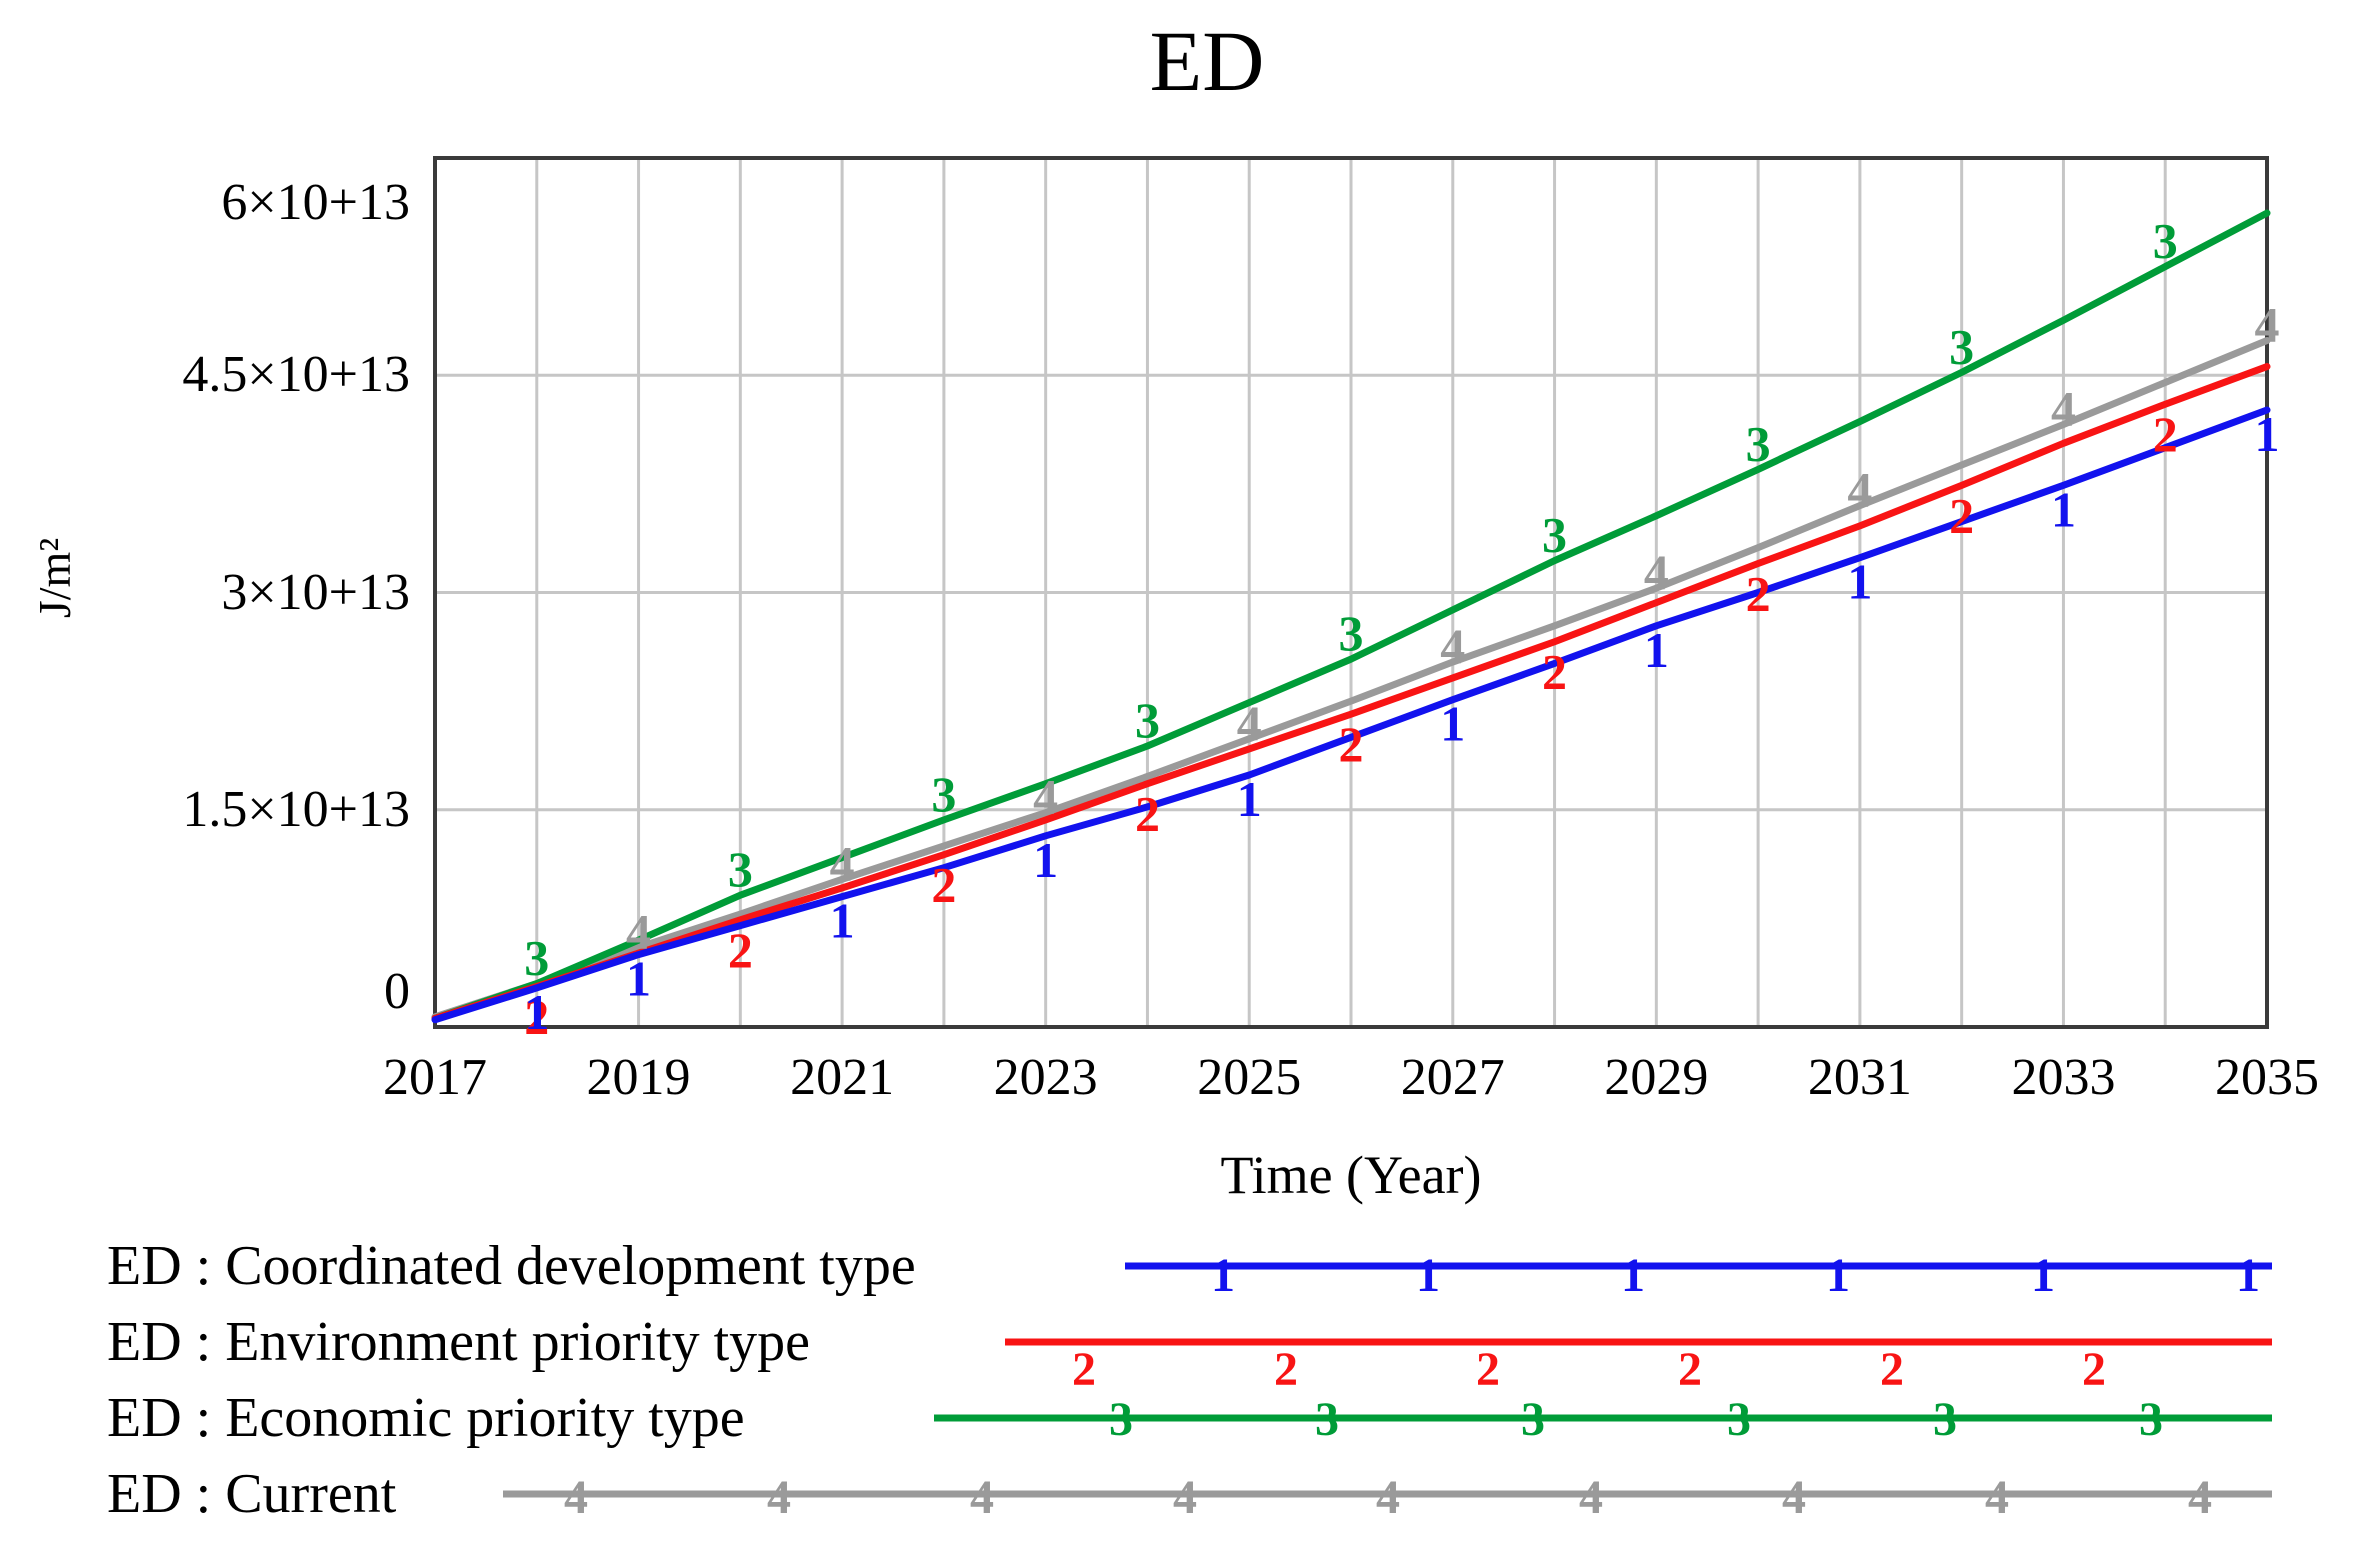 The height and width of the screenshot is (1542, 2362). Describe the element at coordinates (458, 1342) in the screenshot. I see `legend-label-2: ED : Environment priority type` at that location.